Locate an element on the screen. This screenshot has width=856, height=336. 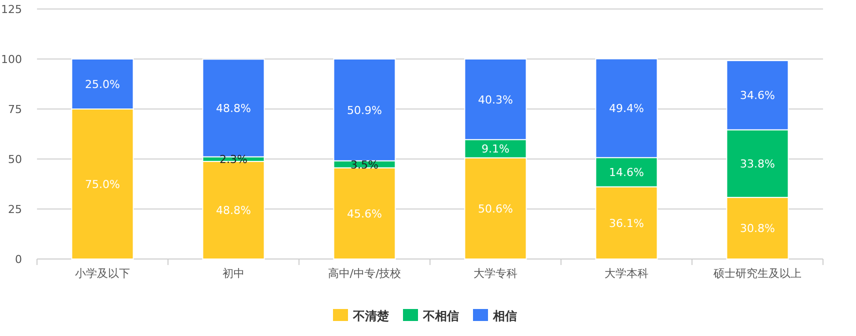
x-tick-label: 大学专科 is located at coordinates (496, 273).